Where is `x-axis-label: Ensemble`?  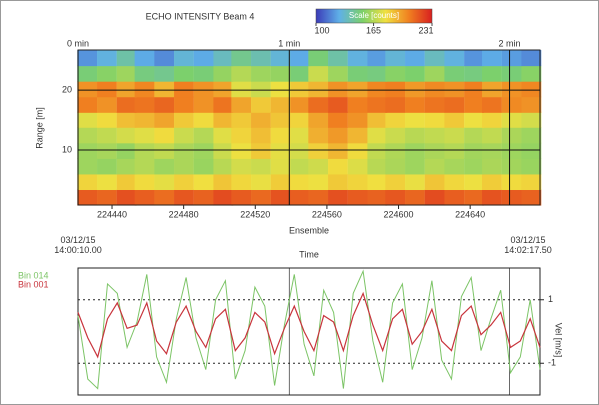 x-axis-label: Ensemble is located at coordinates (309, 230).